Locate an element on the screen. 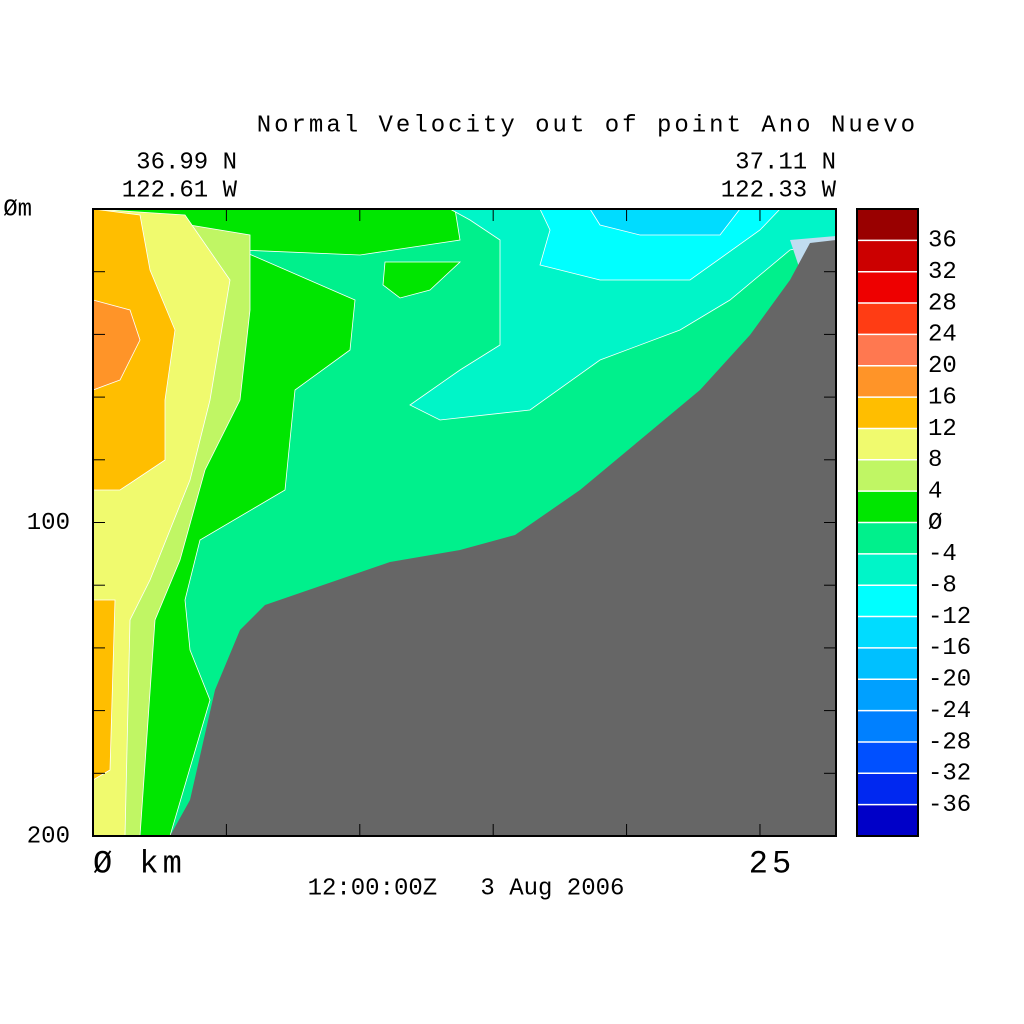 This screenshot has width=1024, height=1024. colorbar-label: 4 is located at coordinates (935, 491).